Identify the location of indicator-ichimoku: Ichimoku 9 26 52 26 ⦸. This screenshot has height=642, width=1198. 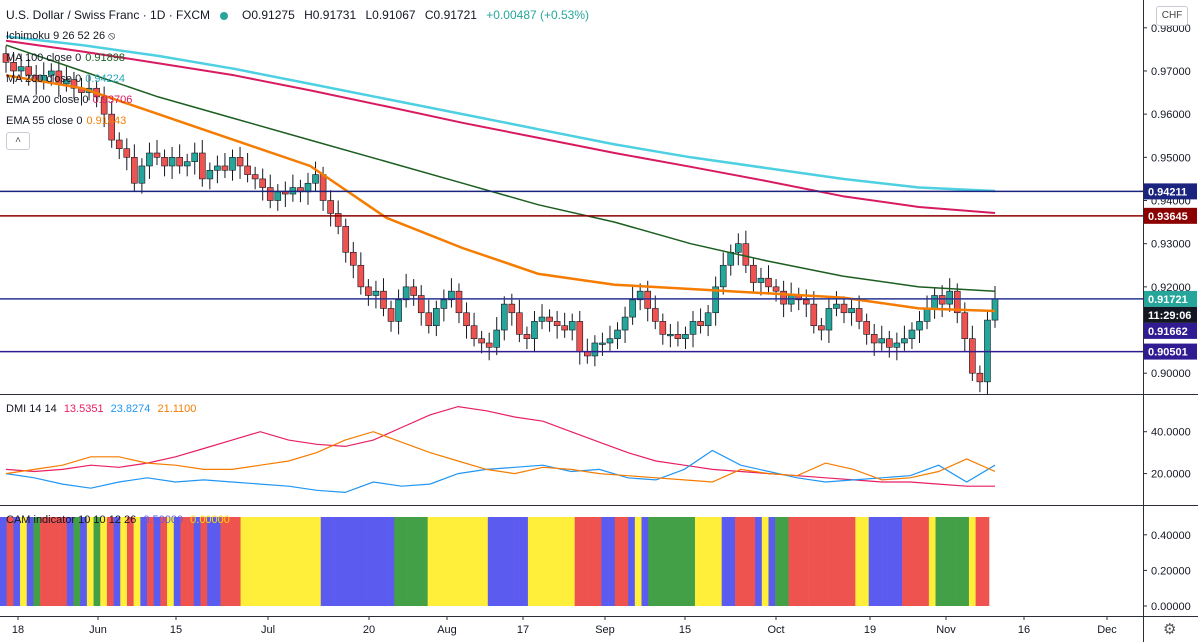
(61, 36).